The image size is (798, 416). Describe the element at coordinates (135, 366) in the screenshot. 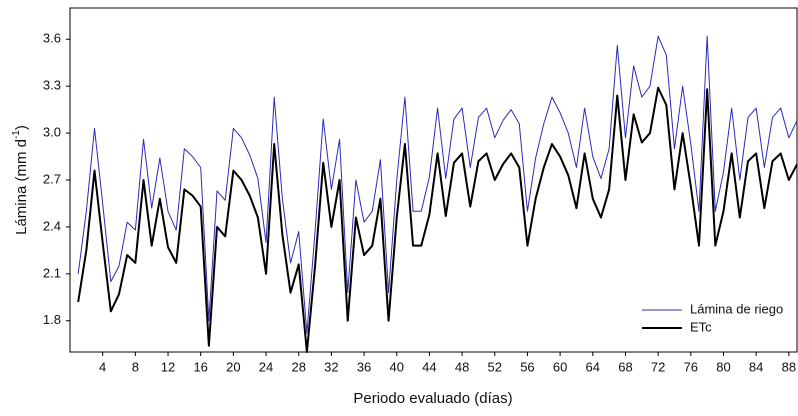

I see `x-tick-label: 8` at that location.